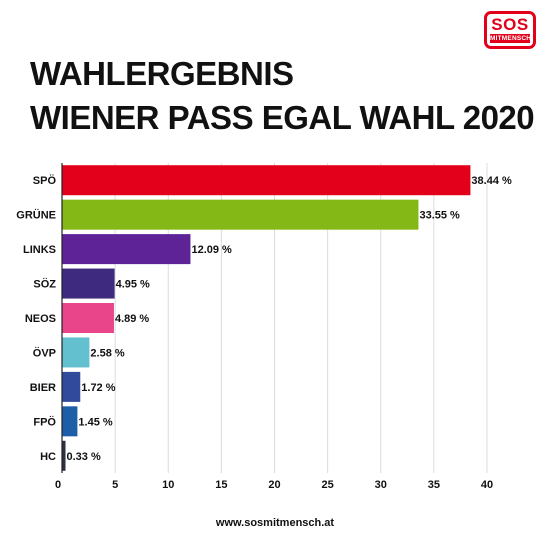 The height and width of the screenshot is (550, 550). What do you see at coordinates (115, 485) in the screenshot?
I see `x-tick-label-1: 5` at bounding box center [115, 485].